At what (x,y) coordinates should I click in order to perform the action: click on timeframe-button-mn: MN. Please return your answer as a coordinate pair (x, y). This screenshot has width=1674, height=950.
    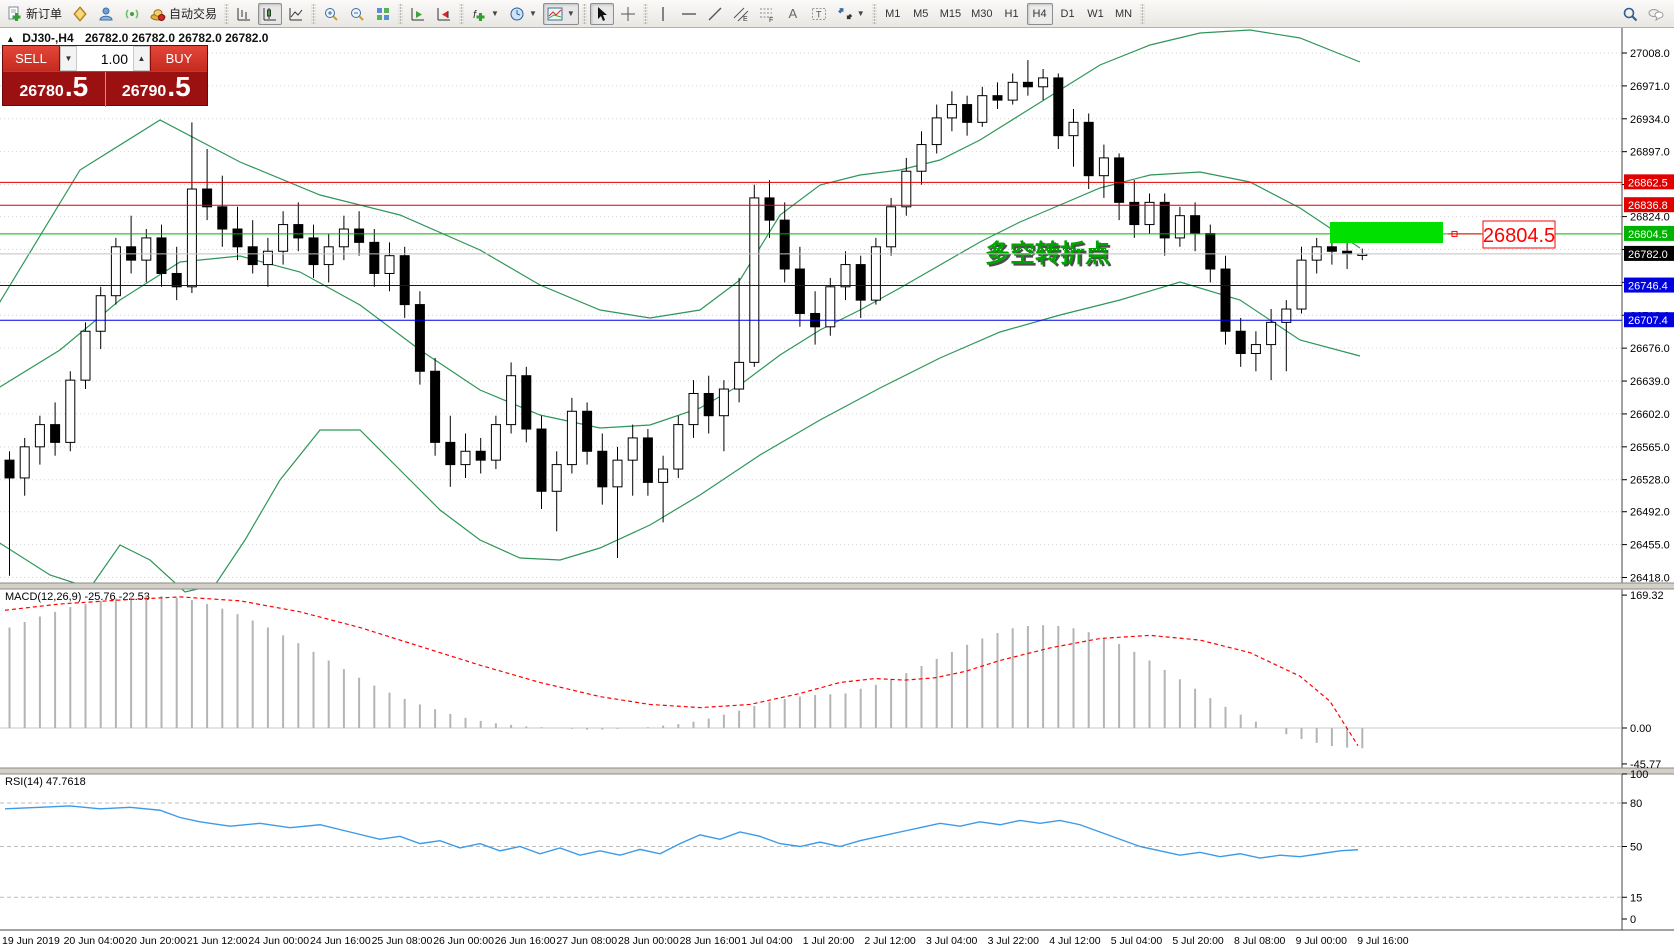
    Looking at the image, I should click on (1124, 14).